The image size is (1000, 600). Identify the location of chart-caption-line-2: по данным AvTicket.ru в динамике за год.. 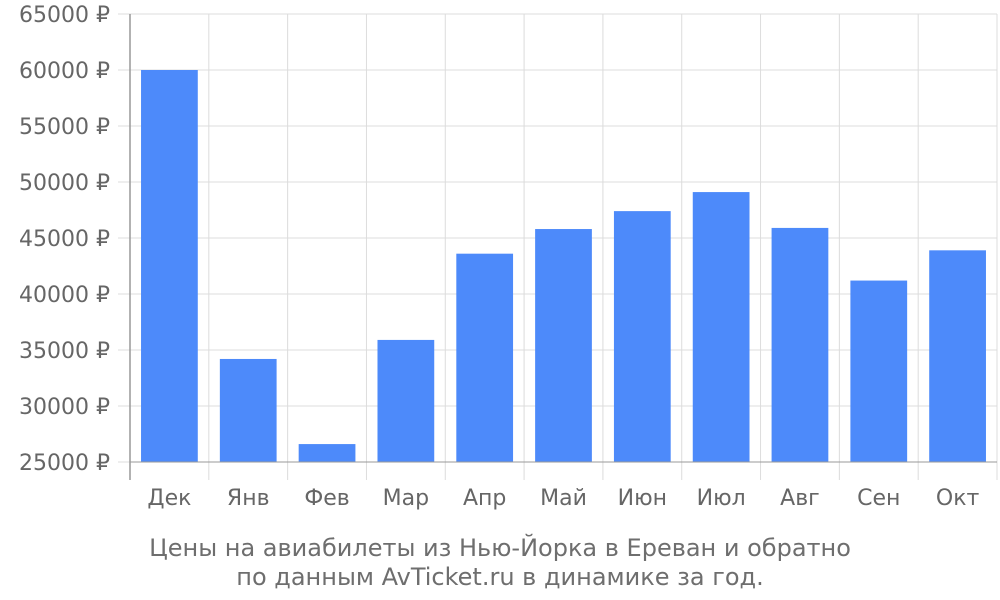
(500, 577).